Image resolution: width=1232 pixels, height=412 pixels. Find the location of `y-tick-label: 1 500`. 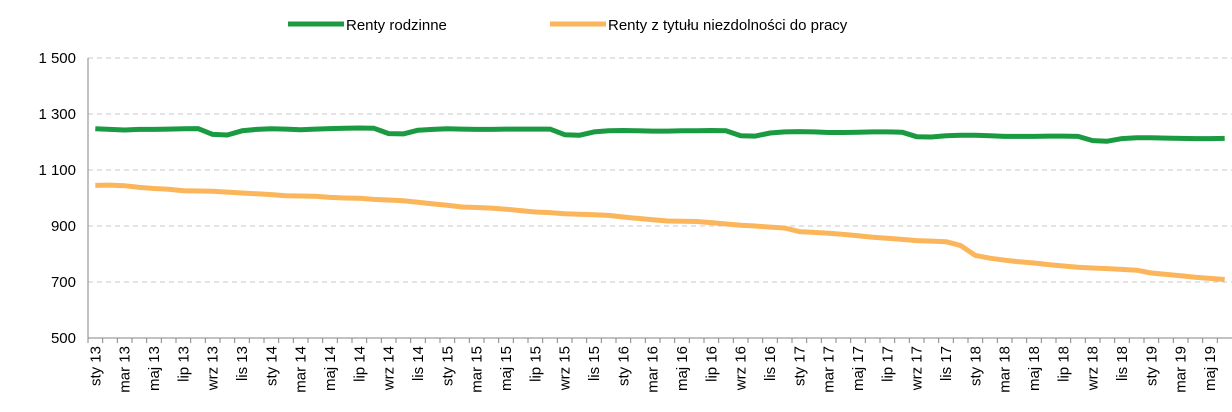

y-tick-label: 1 500 is located at coordinates (57, 58).